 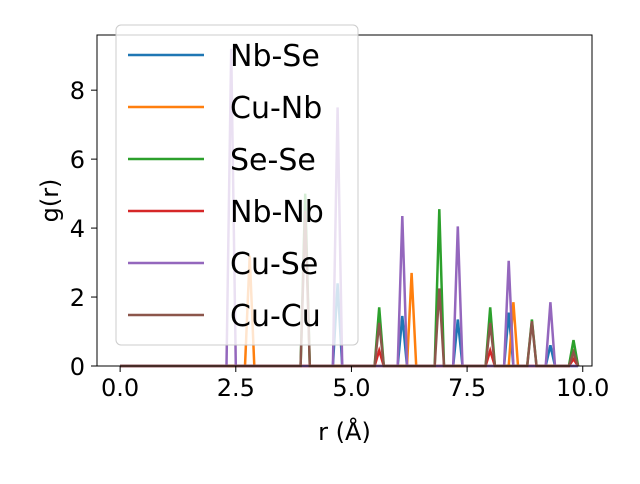 I want to click on x-tick-label: 0.0, so click(x=120, y=388).